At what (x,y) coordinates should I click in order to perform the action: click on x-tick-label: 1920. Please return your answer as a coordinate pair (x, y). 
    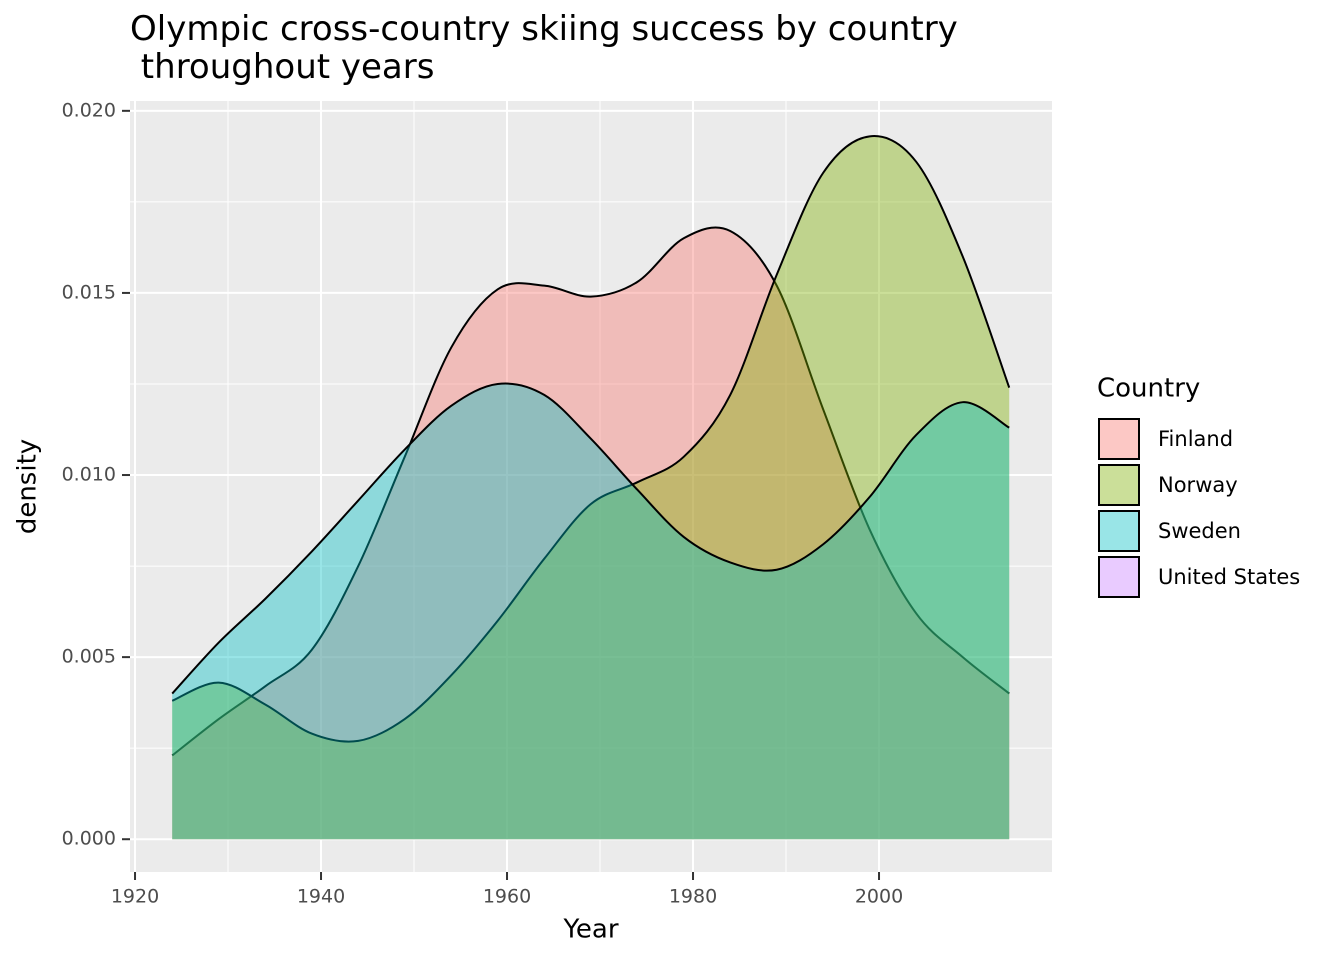
    Looking at the image, I should click on (135, 897).